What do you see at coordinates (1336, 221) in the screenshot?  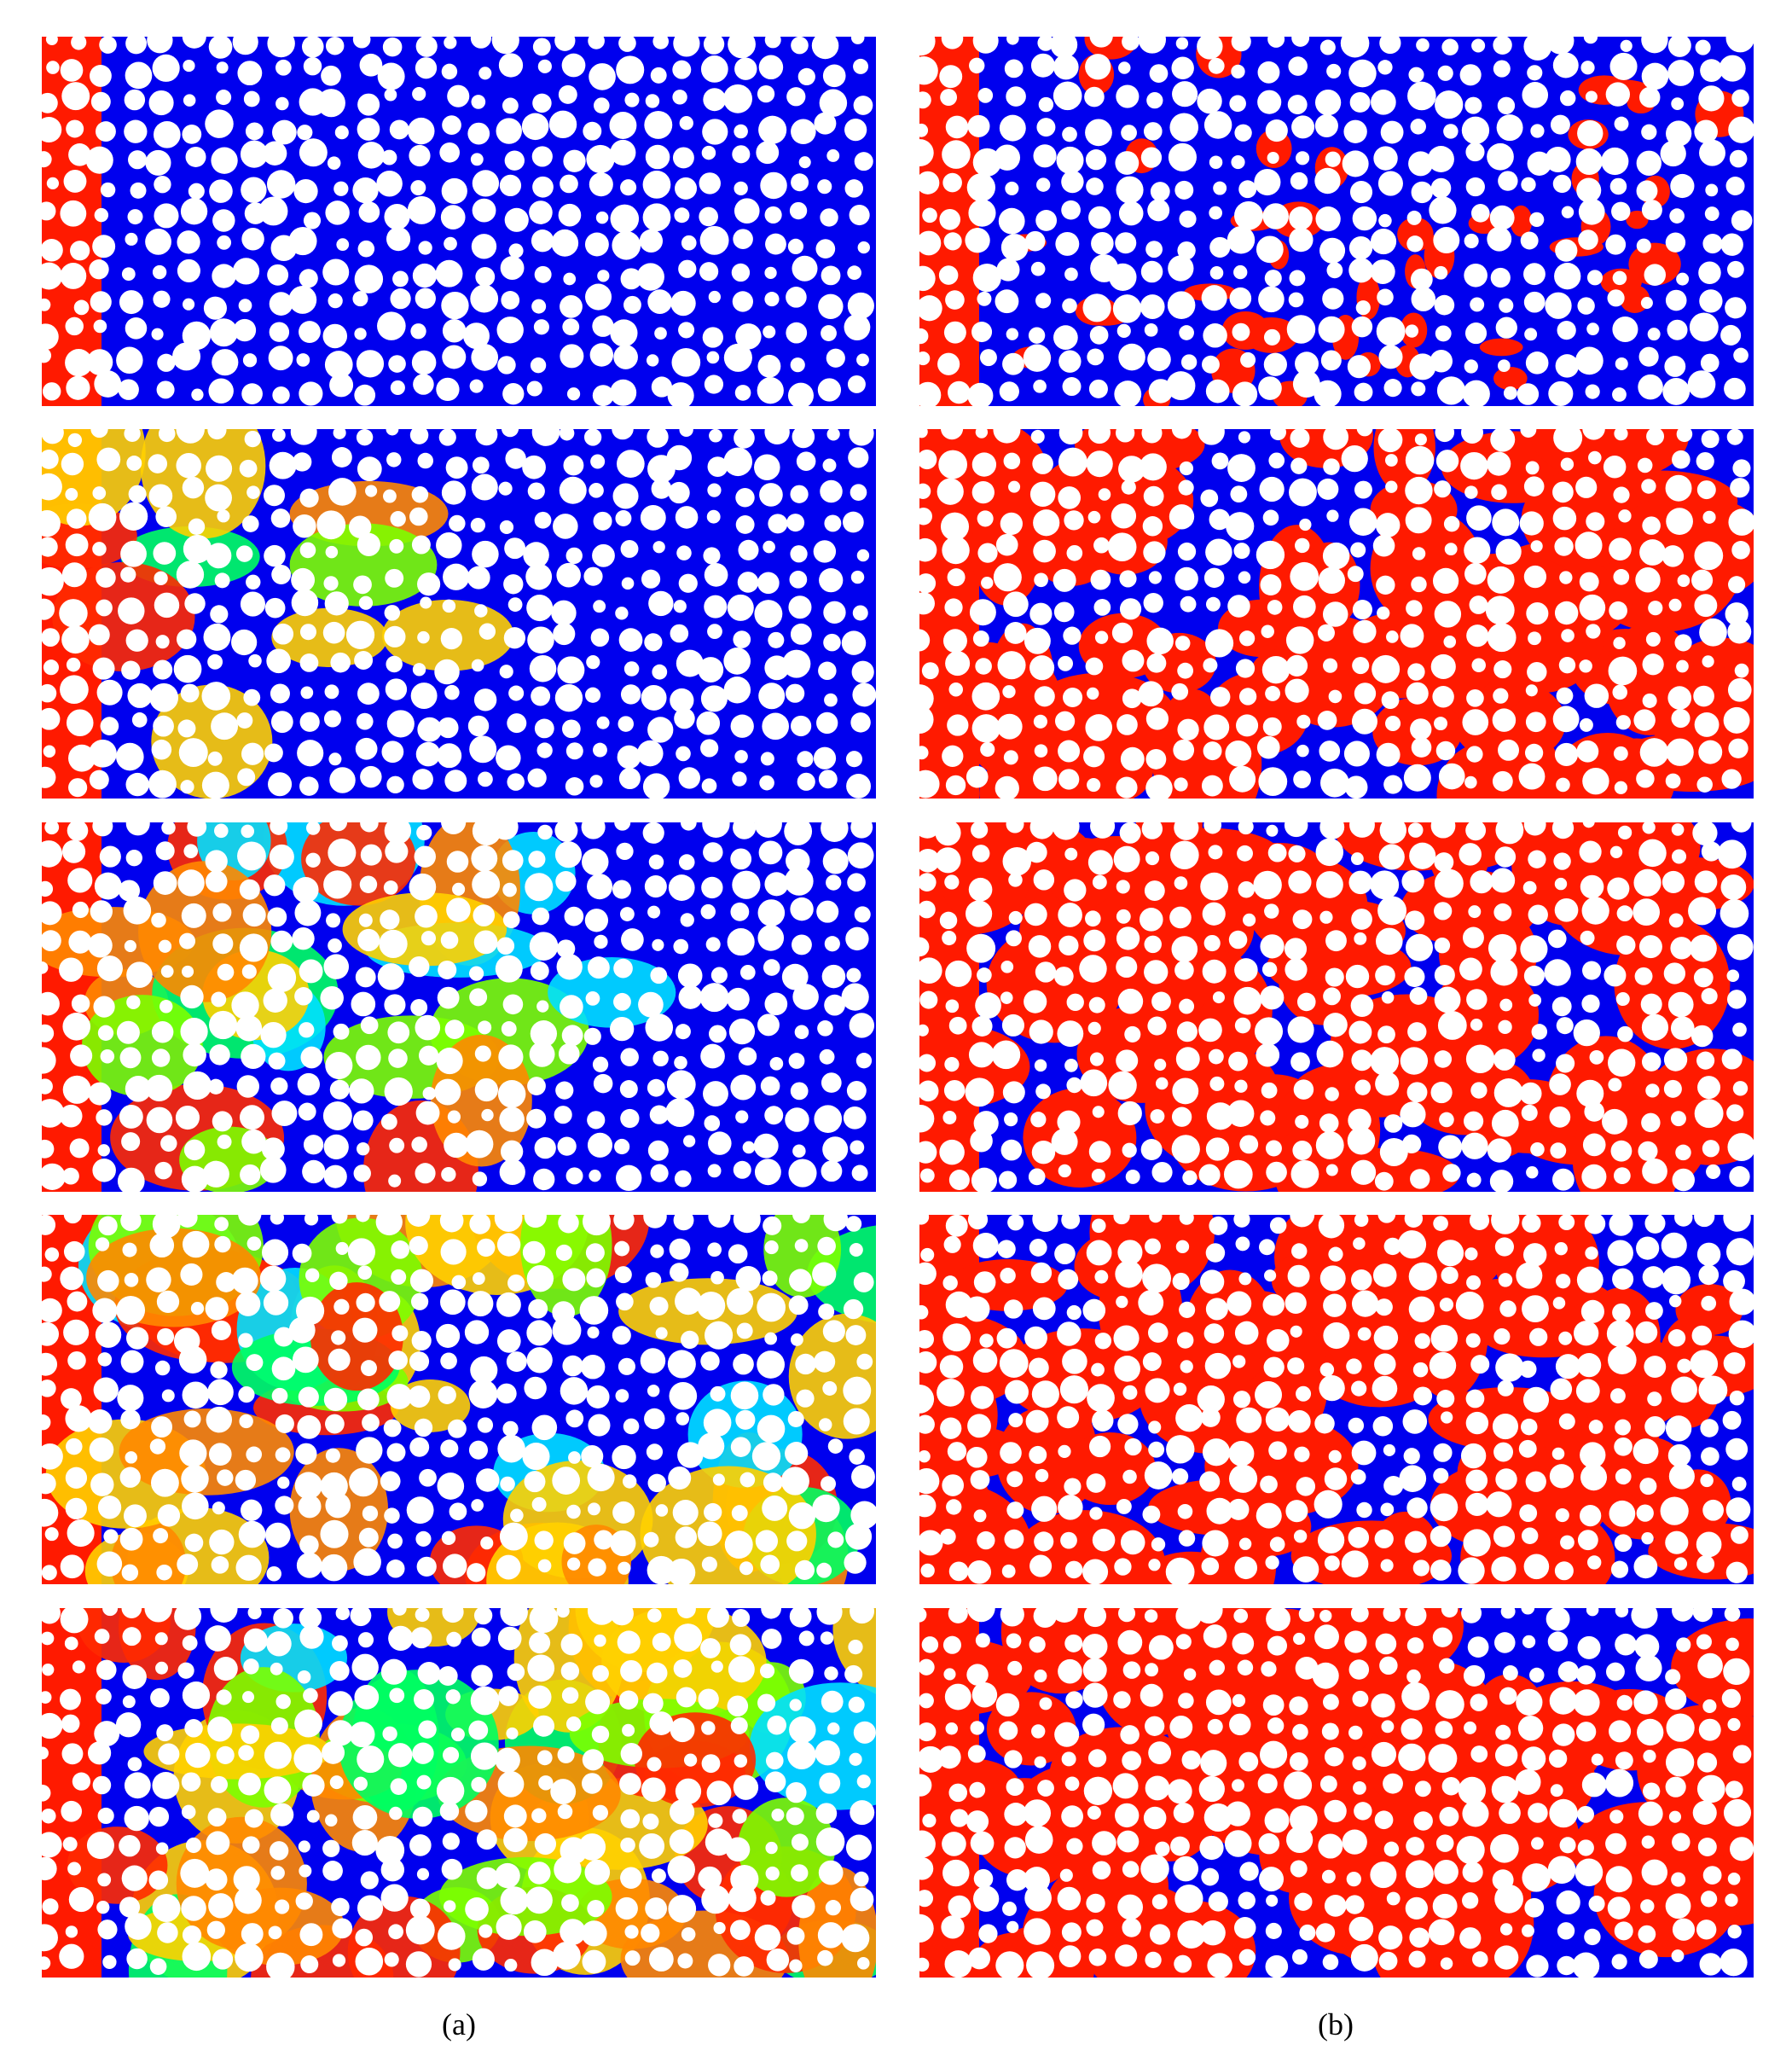 I see `simulation-panel` at bounding box center [1336, 221].